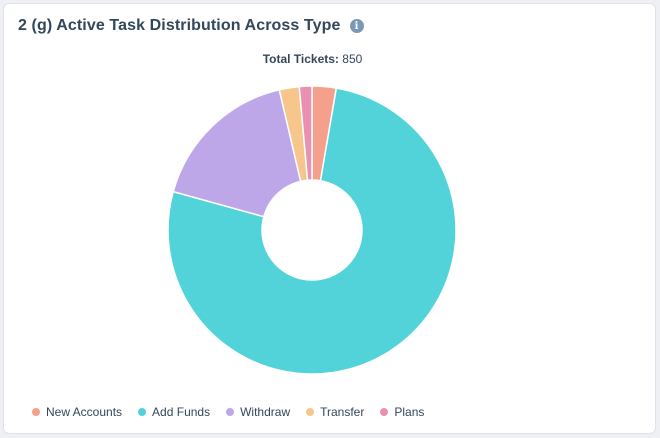 The height and width of the screenshot is (438, 660). I want to click on legend-item-add-funds: Add Funds, so click(174, 412).